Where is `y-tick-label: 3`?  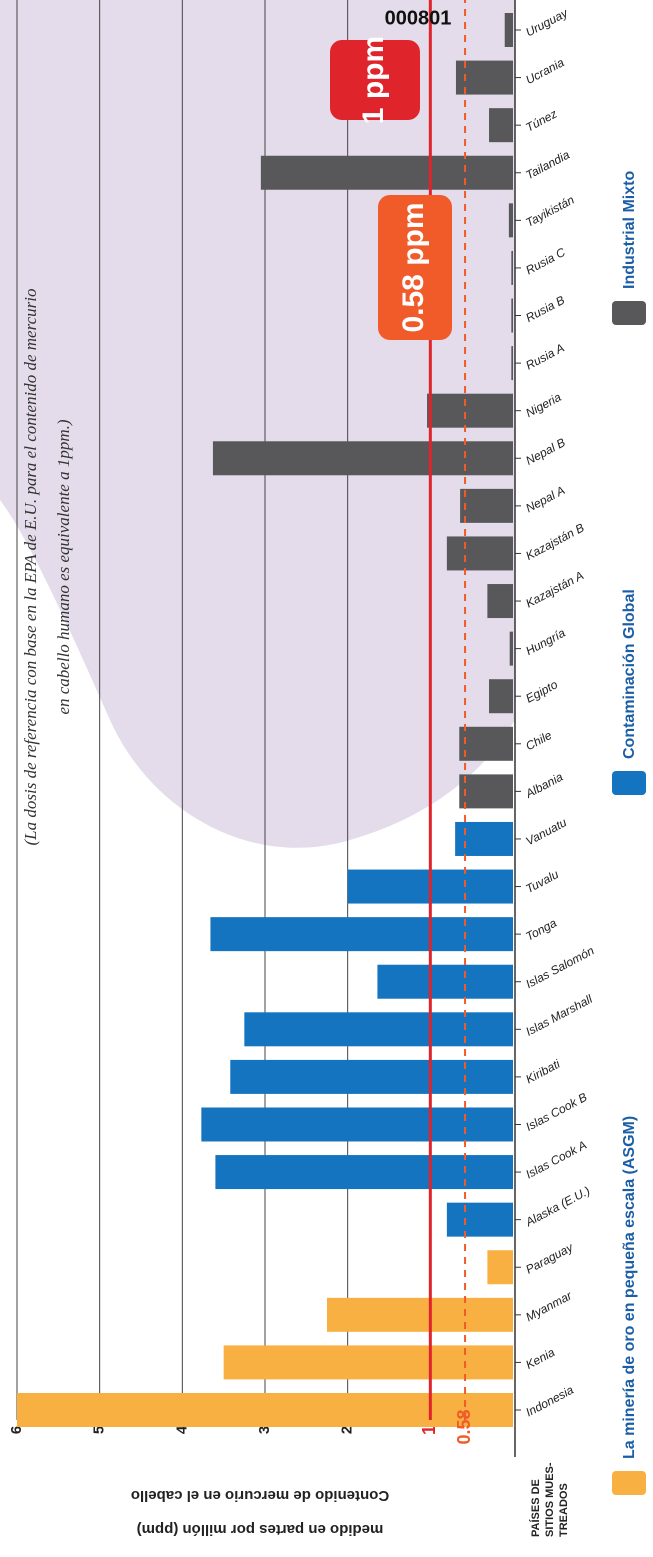 y-tick-label: 3 is located at coordinates (264, 1430).